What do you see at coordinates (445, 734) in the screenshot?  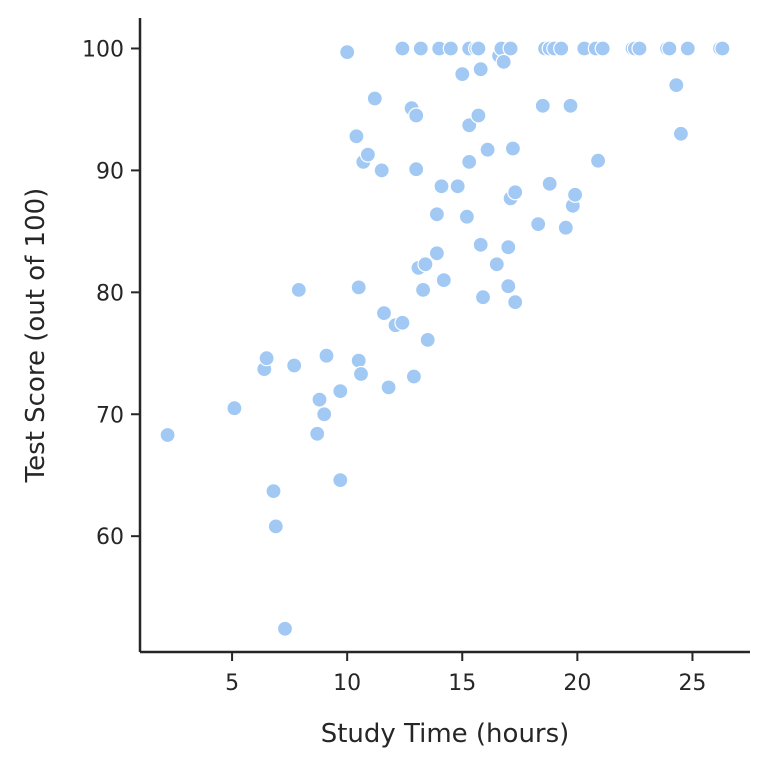 I see `x-axis-label: Study Time (hours)` at bounding box center [445, 734].